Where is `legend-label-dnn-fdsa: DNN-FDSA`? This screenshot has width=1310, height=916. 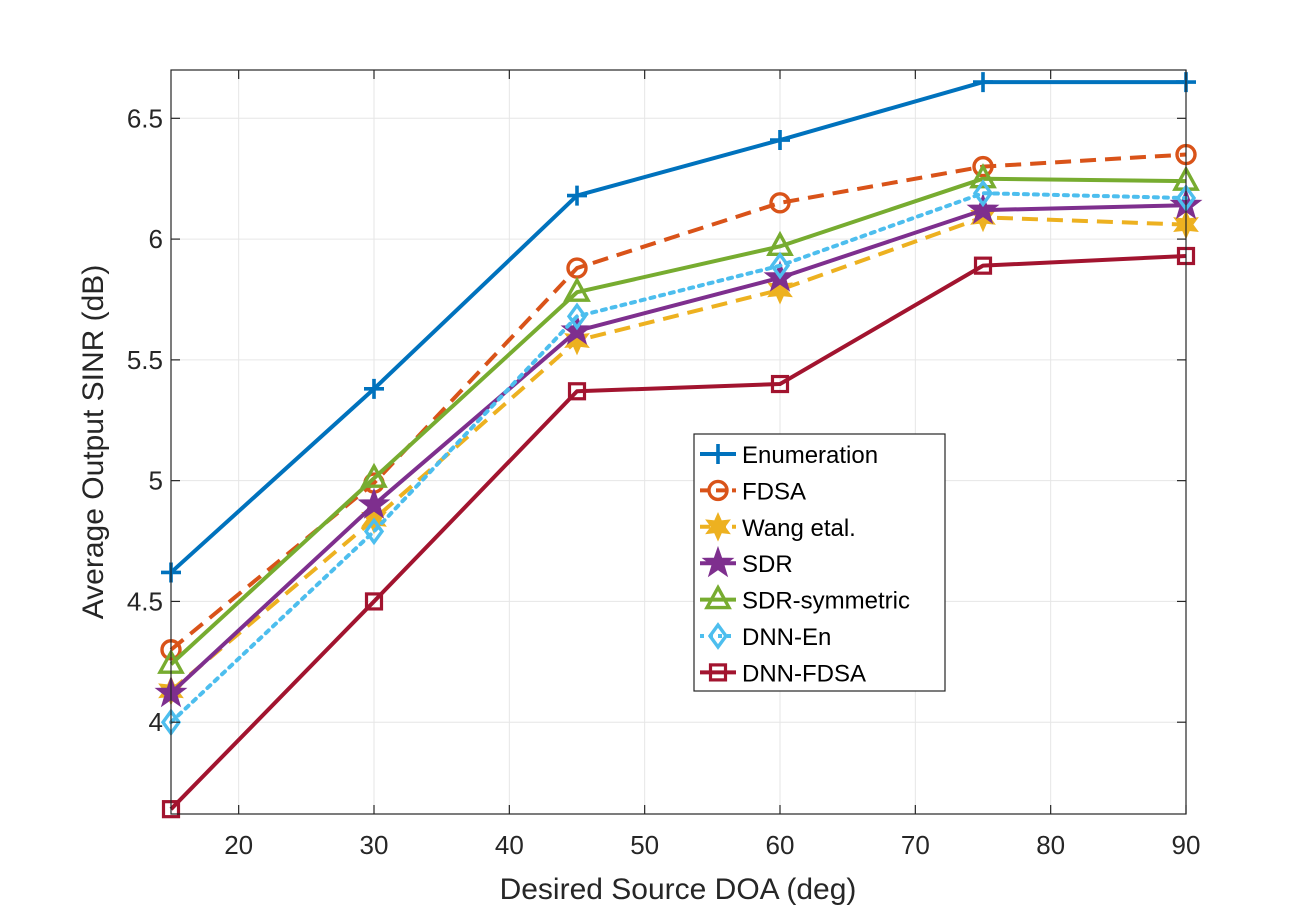 legend-label-dnn-fdsa: DNN-FDSA is located at coordinates (804, 673).